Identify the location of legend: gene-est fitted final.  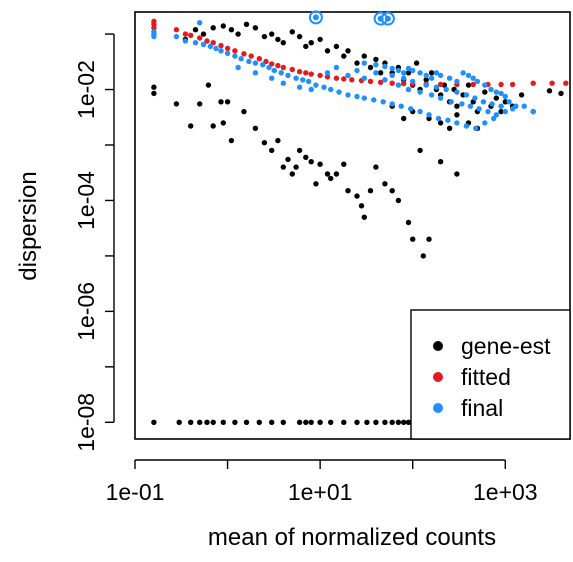
(490, 374).